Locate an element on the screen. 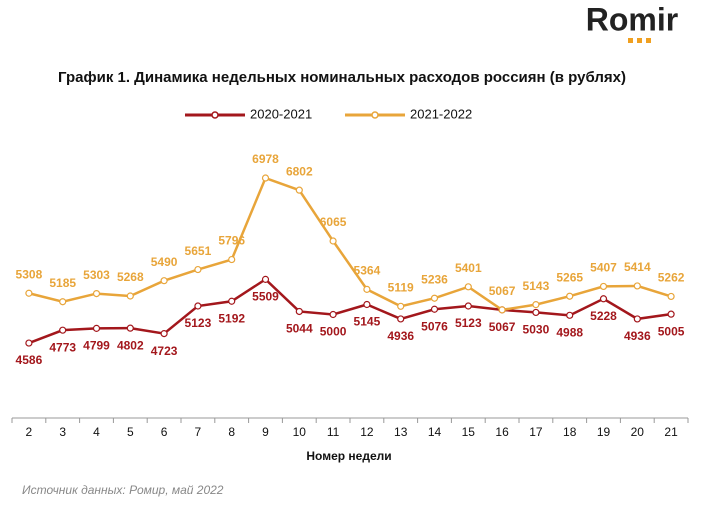  data-label: 6802 is located at coordinates (299, 171).